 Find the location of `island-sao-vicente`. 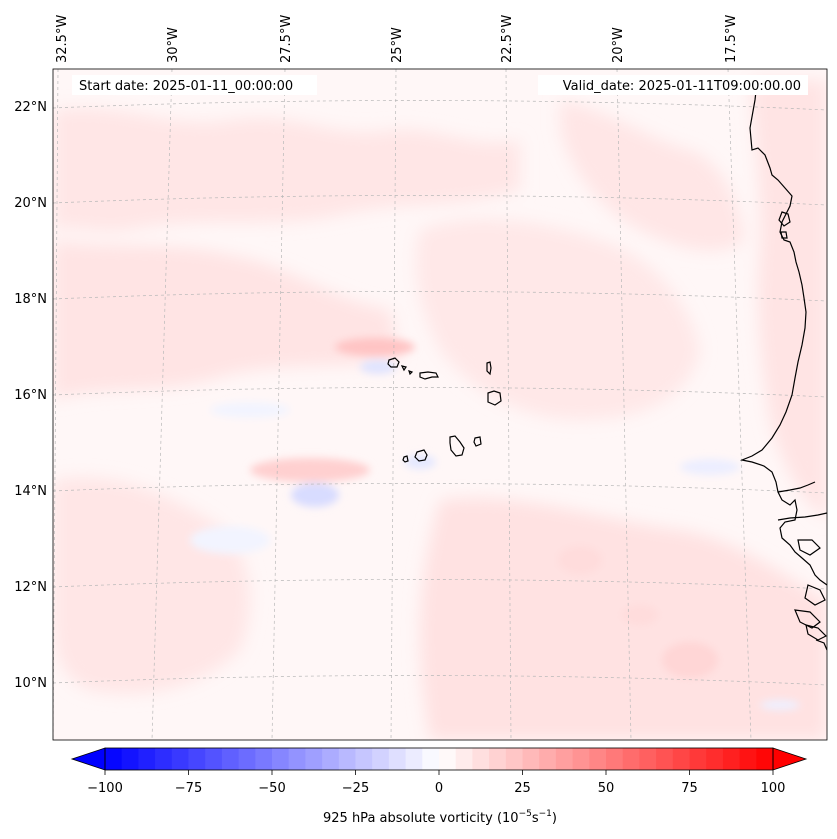

island-sao-vicente is located at coordinates (403, 368).